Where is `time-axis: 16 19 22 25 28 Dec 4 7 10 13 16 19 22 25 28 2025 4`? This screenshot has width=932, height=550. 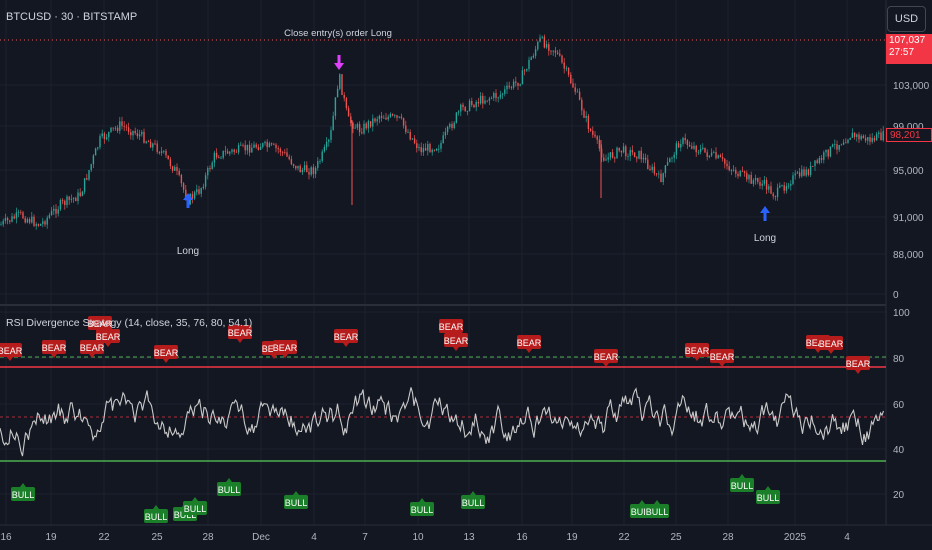
time-axis: 16 19 22 25 28 Dec 4 7 10 13 16 19 22 25 28 2025 4 is located at coordinates (425, 537).